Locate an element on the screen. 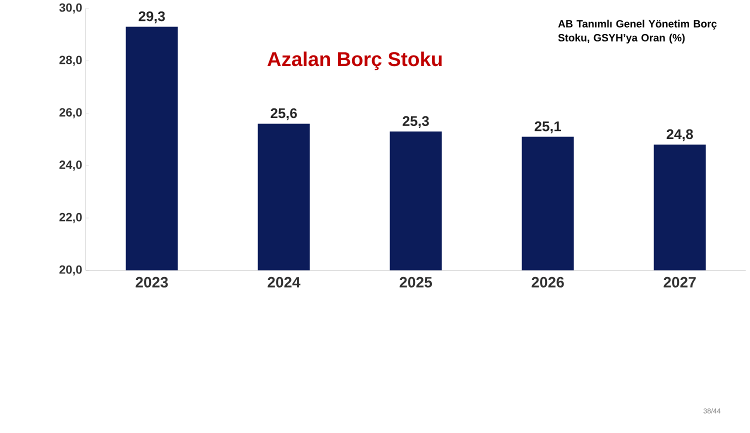 The width and height of the screenshot is (750, 433). y-tick-label: 22,0 is located at coordinates (70, 218).